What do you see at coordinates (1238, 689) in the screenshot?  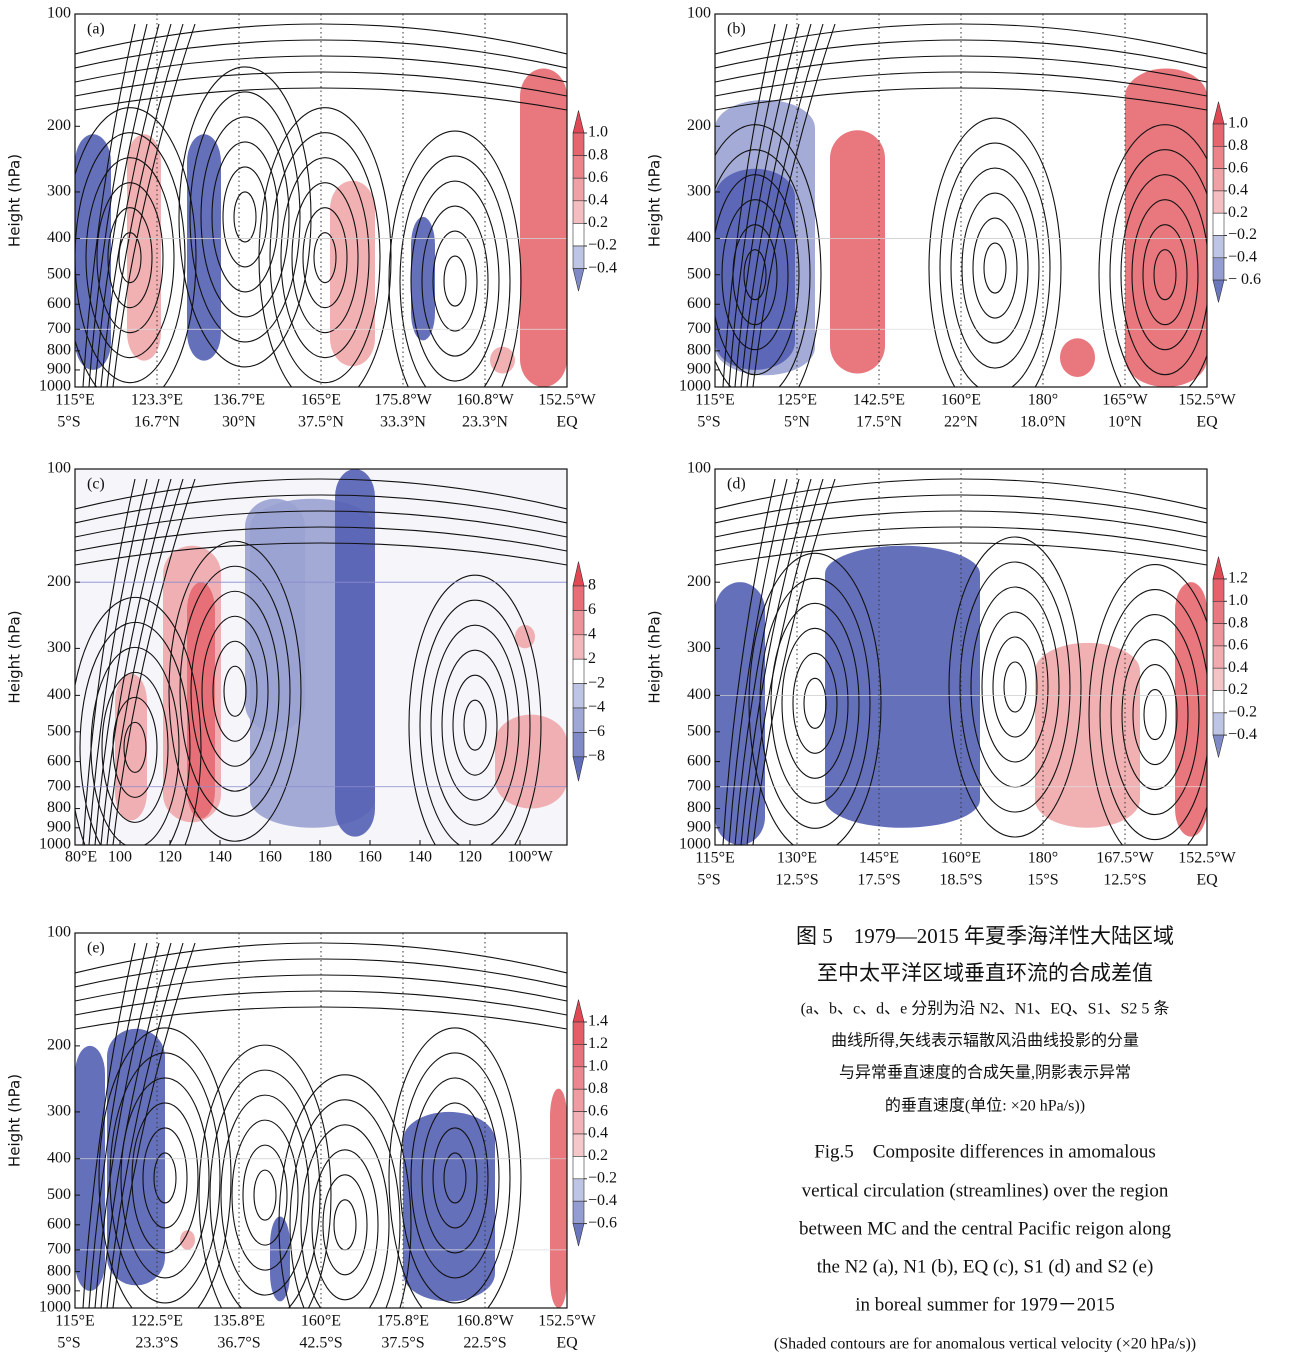 I see `colorbar-label: 0.2` at bounding box center [1238, 689].